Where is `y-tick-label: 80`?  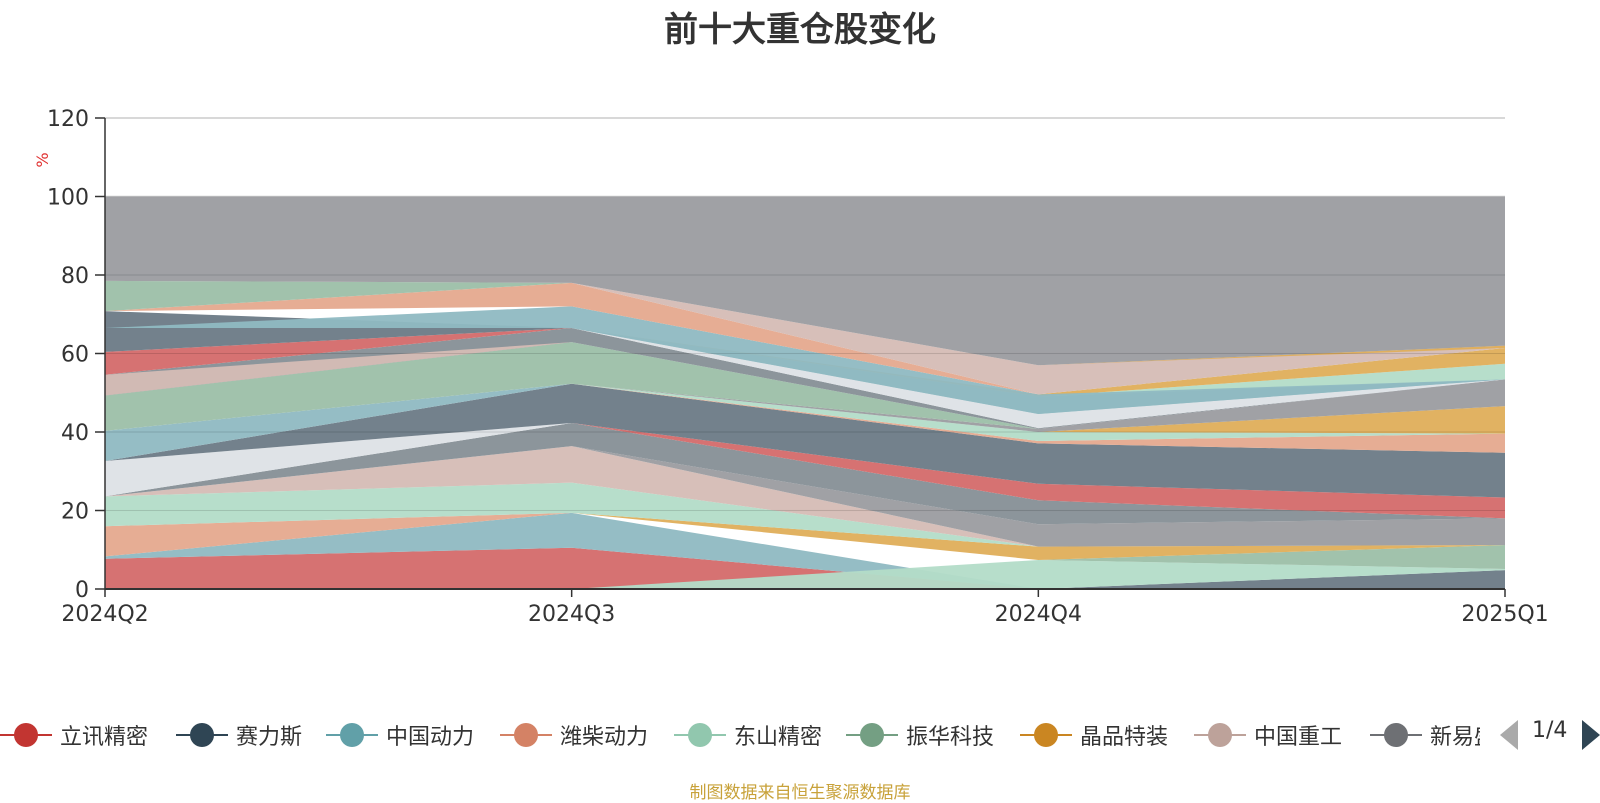
y-tick-label: 80 is located at coordinates (75, 276).